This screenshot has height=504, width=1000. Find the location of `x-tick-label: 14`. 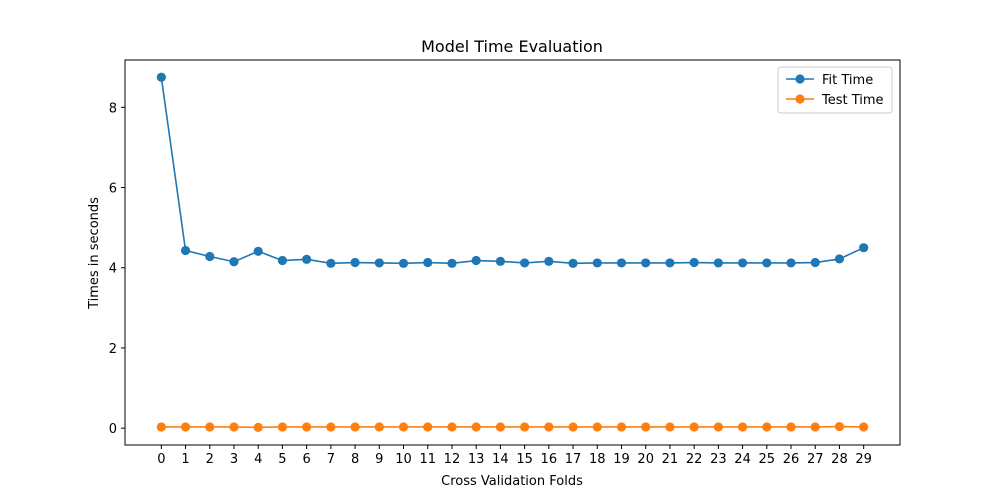

x-tick-label: 14 is located at coordinates (500, 459).